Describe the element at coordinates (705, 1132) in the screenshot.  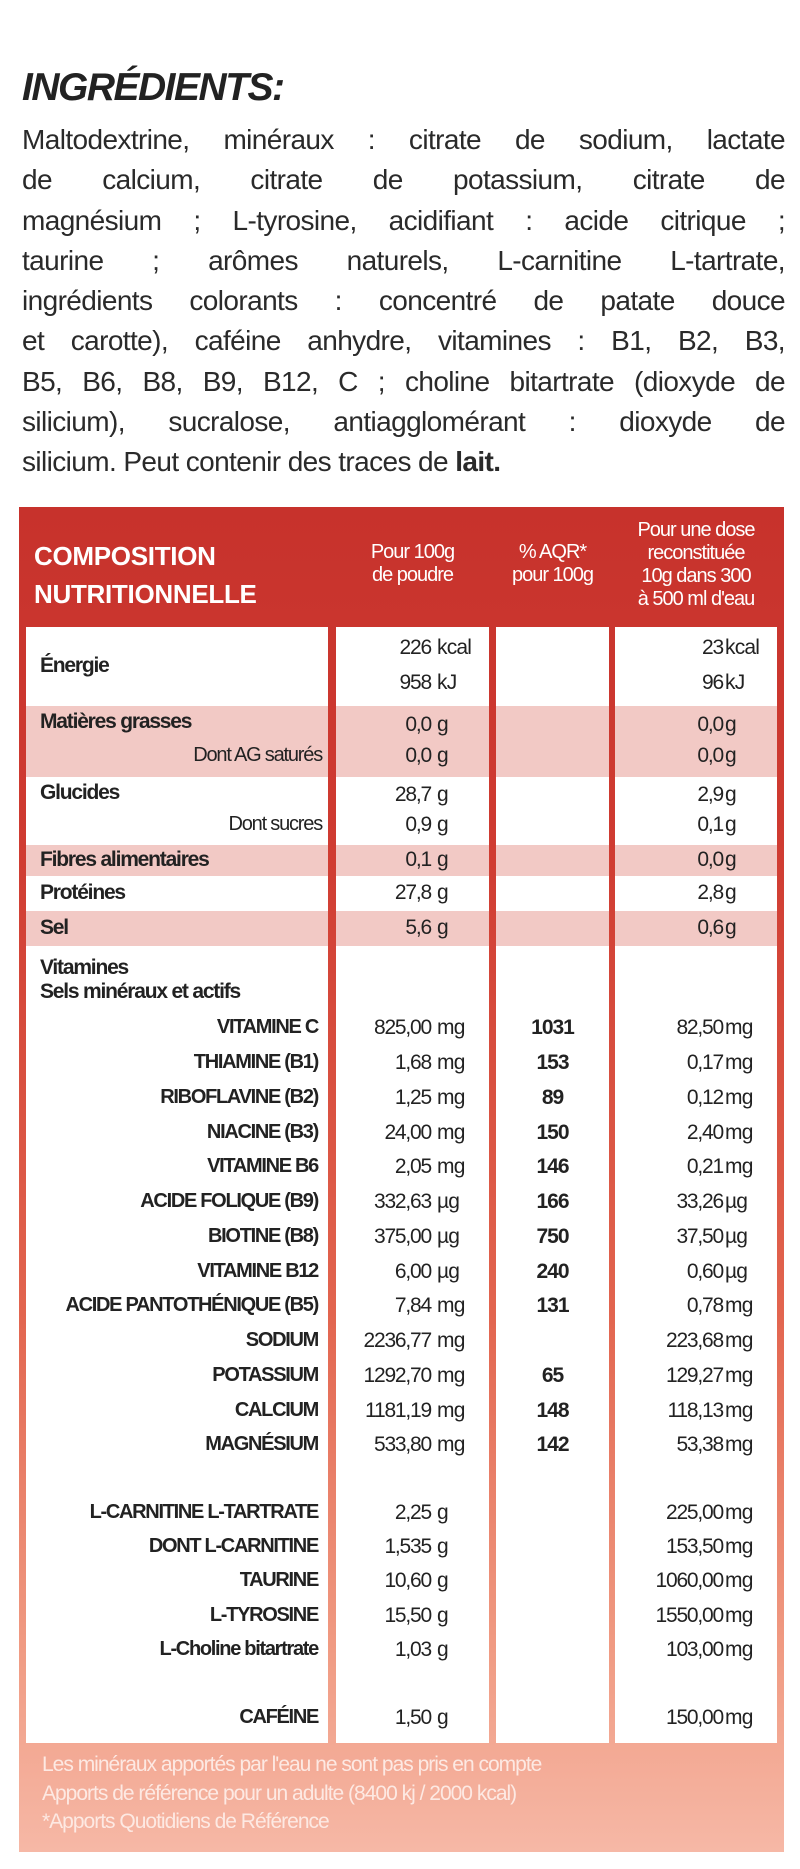
I see `value-per-dose: 2,40` at that location.